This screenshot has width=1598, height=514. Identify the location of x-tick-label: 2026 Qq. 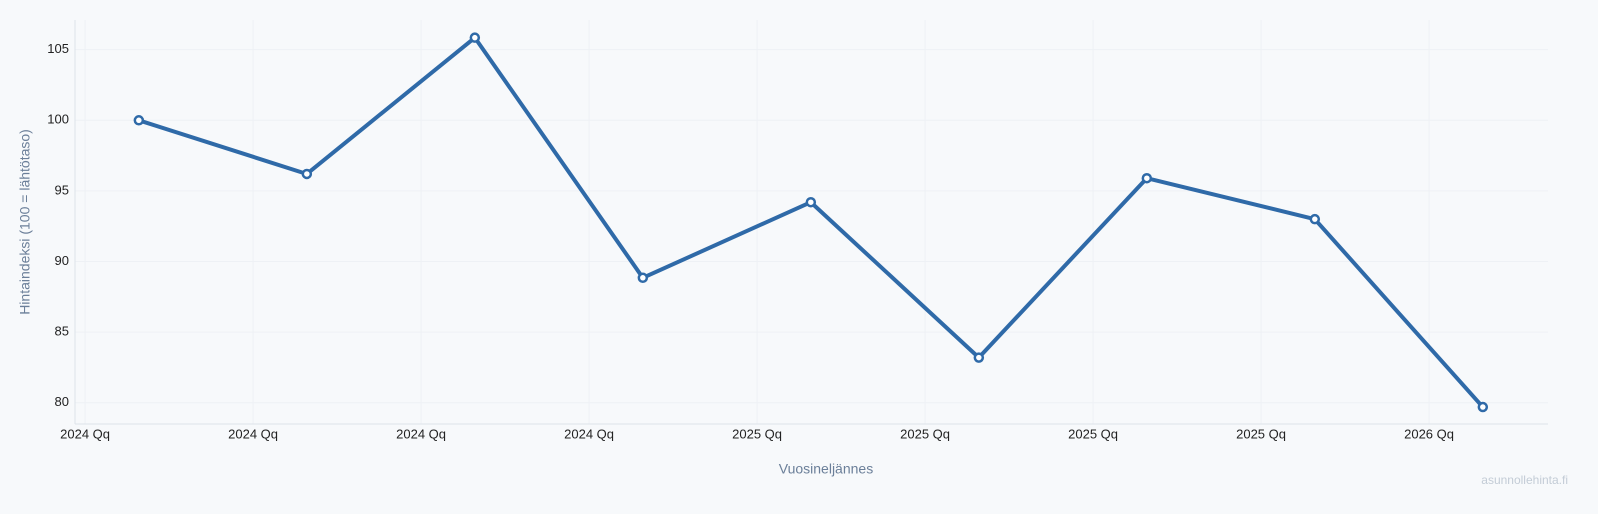
(1429, 433).